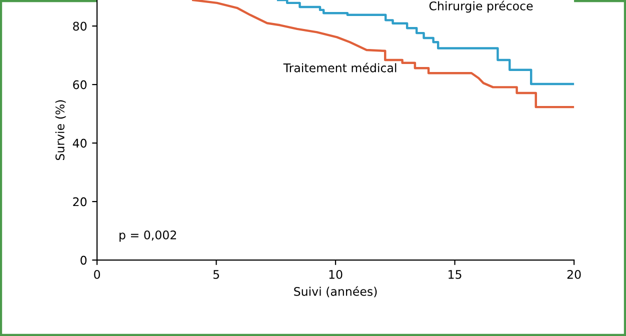  I want to click on y-tick-label: 80, so click(80, 26).